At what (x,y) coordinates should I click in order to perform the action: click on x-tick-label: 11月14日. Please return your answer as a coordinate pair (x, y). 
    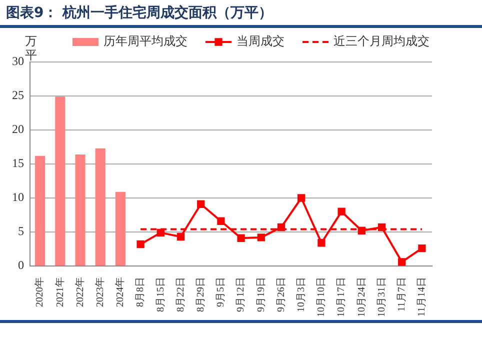
    Looking at the image, I should click on (422, 297).